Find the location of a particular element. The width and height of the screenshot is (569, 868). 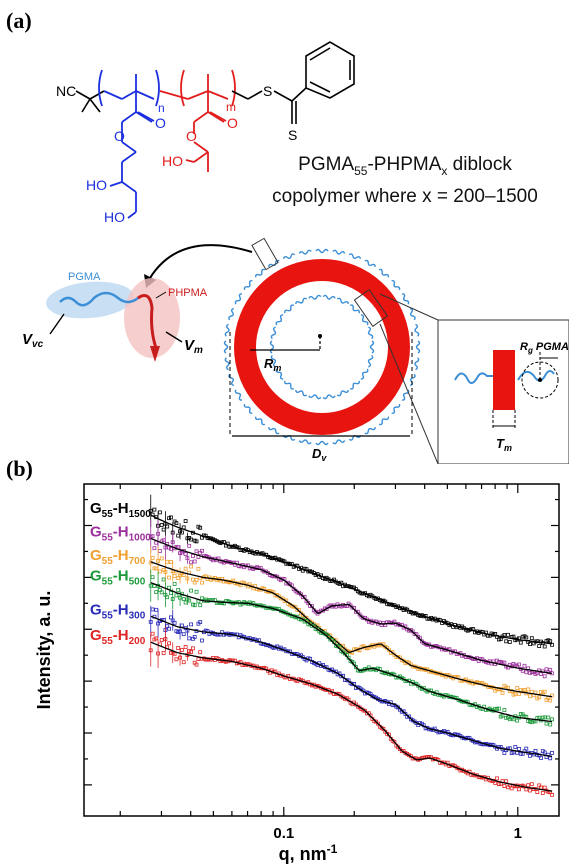

o-label-red-carbonyl: O is located at coordinates (232, 123).